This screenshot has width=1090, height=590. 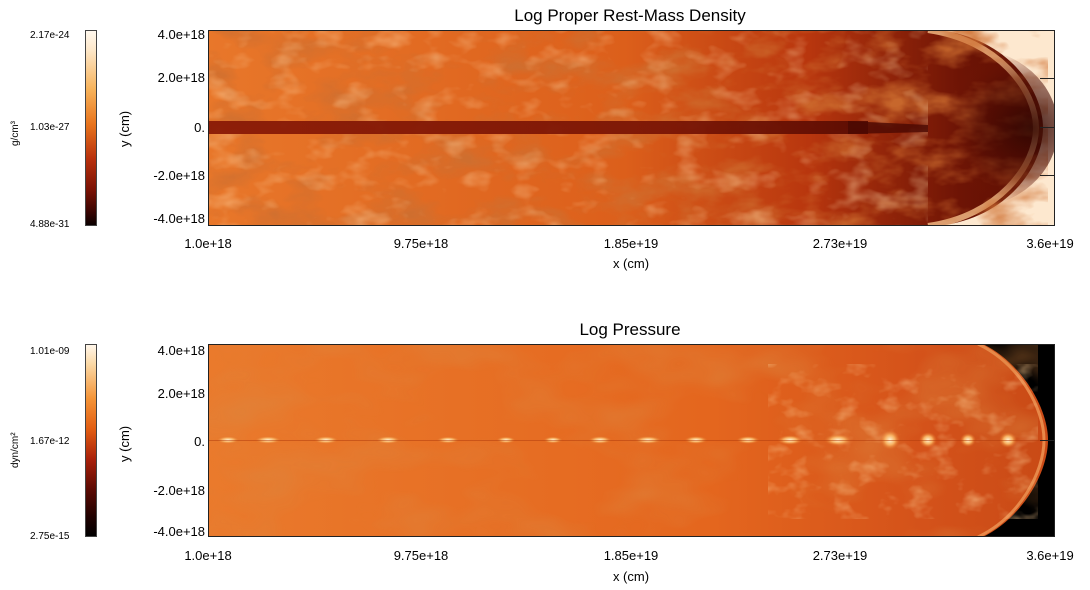 What do you see at coordinates (630, 15) in the screenshot?
I see `density-title: Log Proper Rest-Mass Density` at bounding box center [630, 15].